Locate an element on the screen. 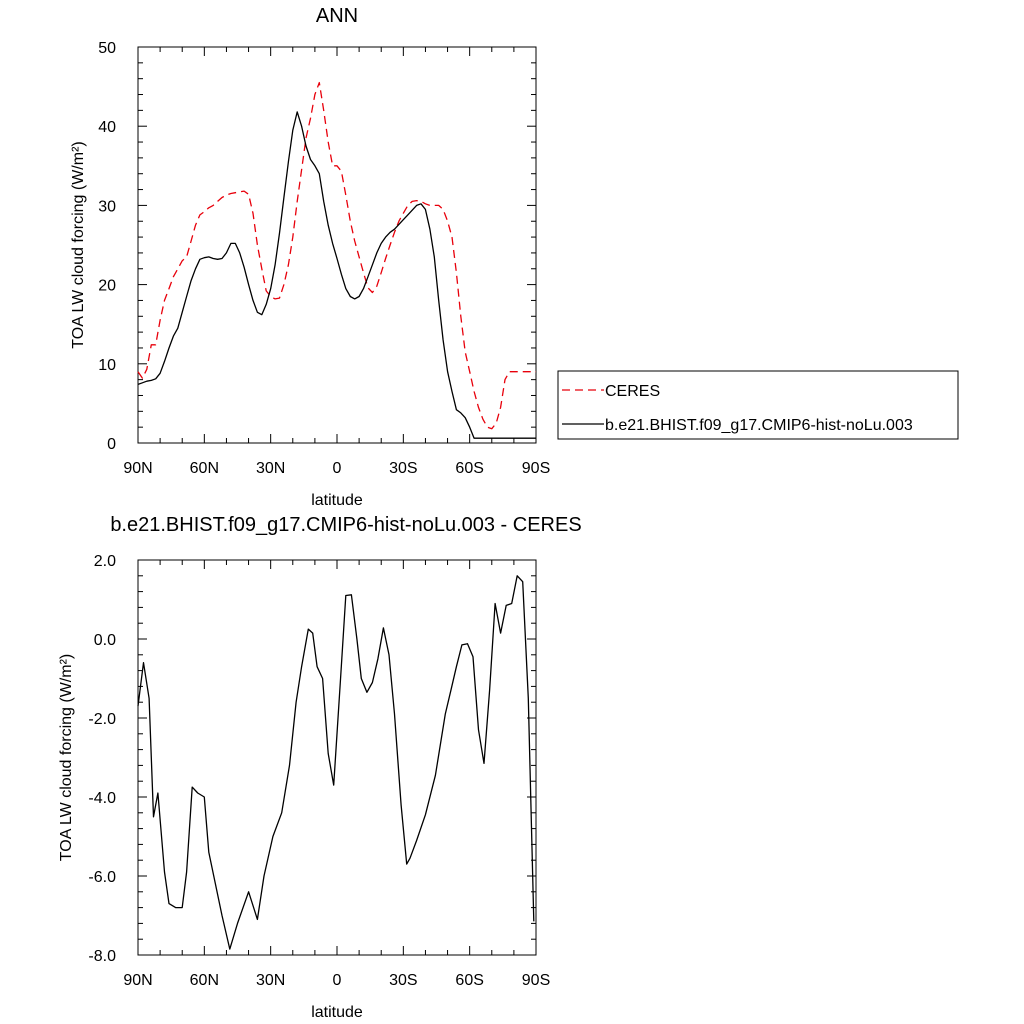 This screenshot has height=1024, width=1024. legend-box is located at coordinates (758, 405).